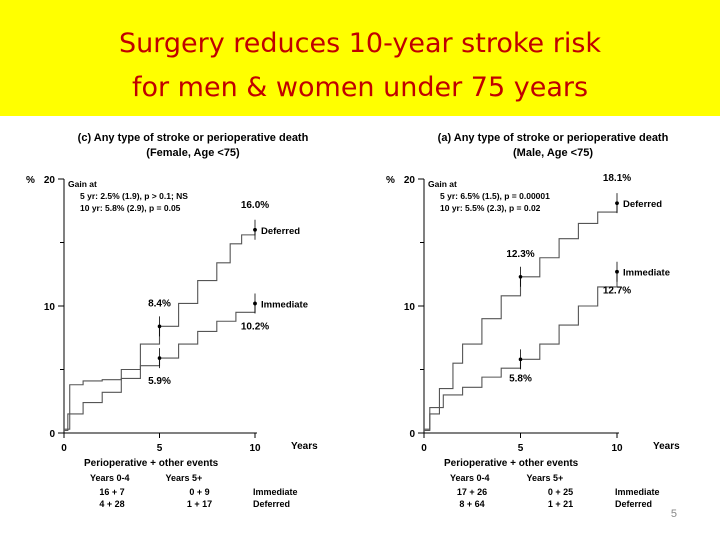  I want to click on panel2-gain-line-1: 5 yr: 6.5% (1.5), p = 0.00001, so click(495, 196).